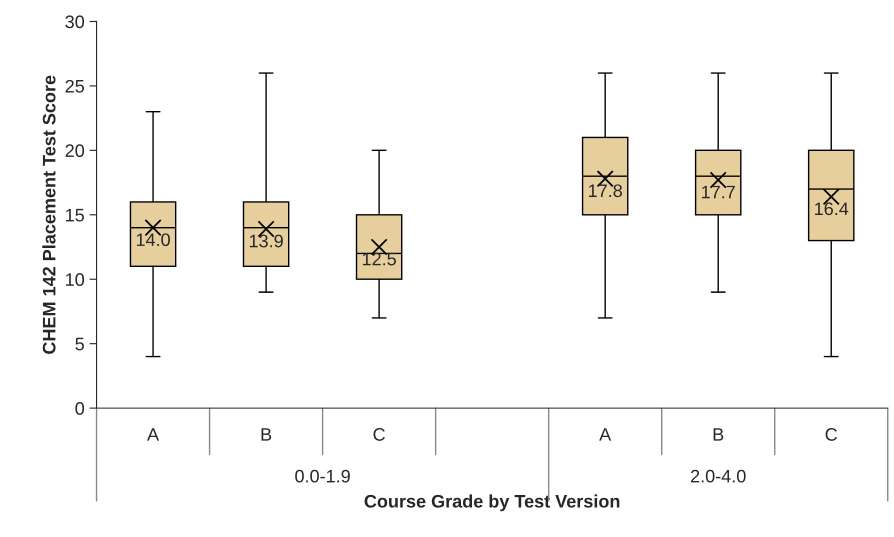 Image resolution: width=894 pixels, height=537 pixels. I want to click on y-tick-label: 0, so click(79, 408).